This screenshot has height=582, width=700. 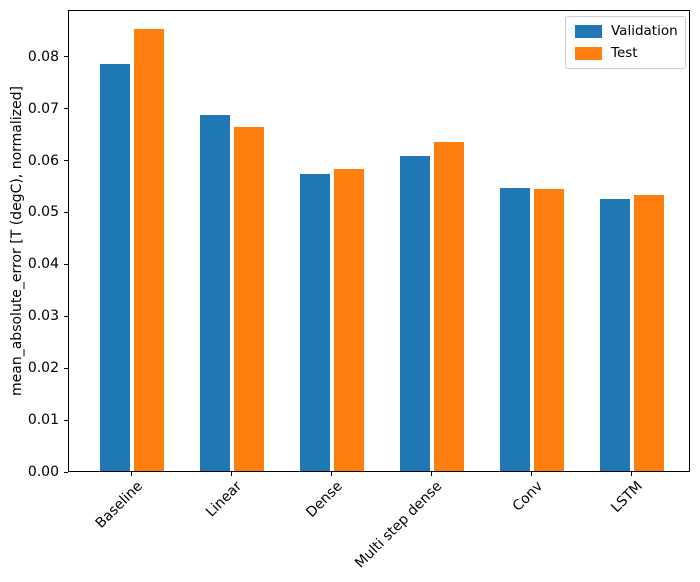 What do you see at coordinates (43, 108) in the screenshot?
I see `y-tick-label-0.07: 0.07` at bounding box center [43, 108].